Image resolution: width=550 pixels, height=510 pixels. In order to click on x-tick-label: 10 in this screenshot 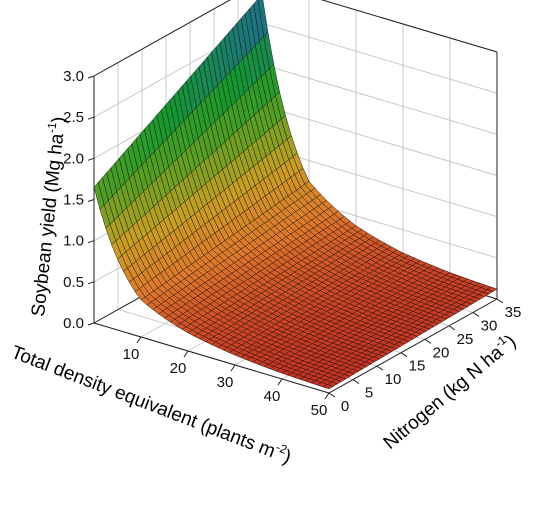, I will do `click(131, 354)`.